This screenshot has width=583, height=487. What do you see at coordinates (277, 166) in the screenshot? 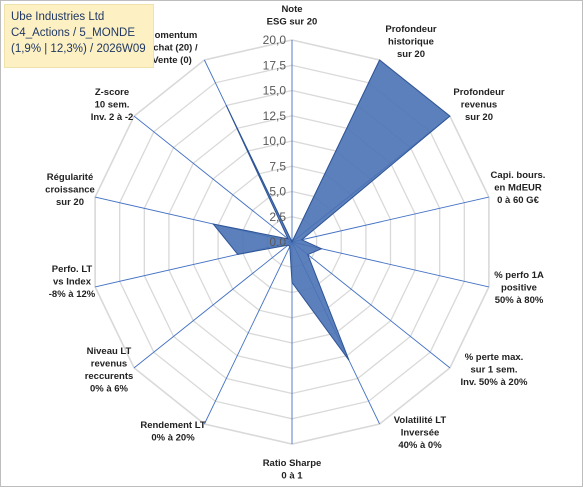
I see `radial-tick-label: 7,5` at bounding box center [277, 166].